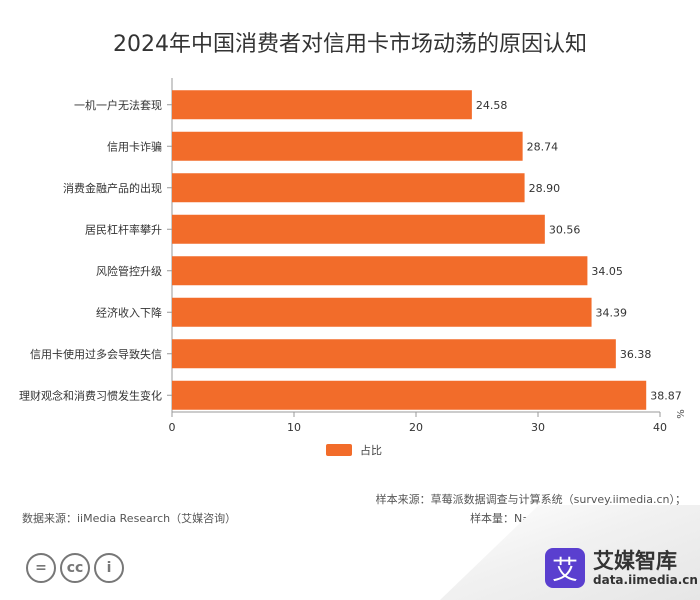  What do you see at coordinates (635, 561) in the screenshot?
I see `brand-name: 艾媒智库` at bounding box center [635, 561].